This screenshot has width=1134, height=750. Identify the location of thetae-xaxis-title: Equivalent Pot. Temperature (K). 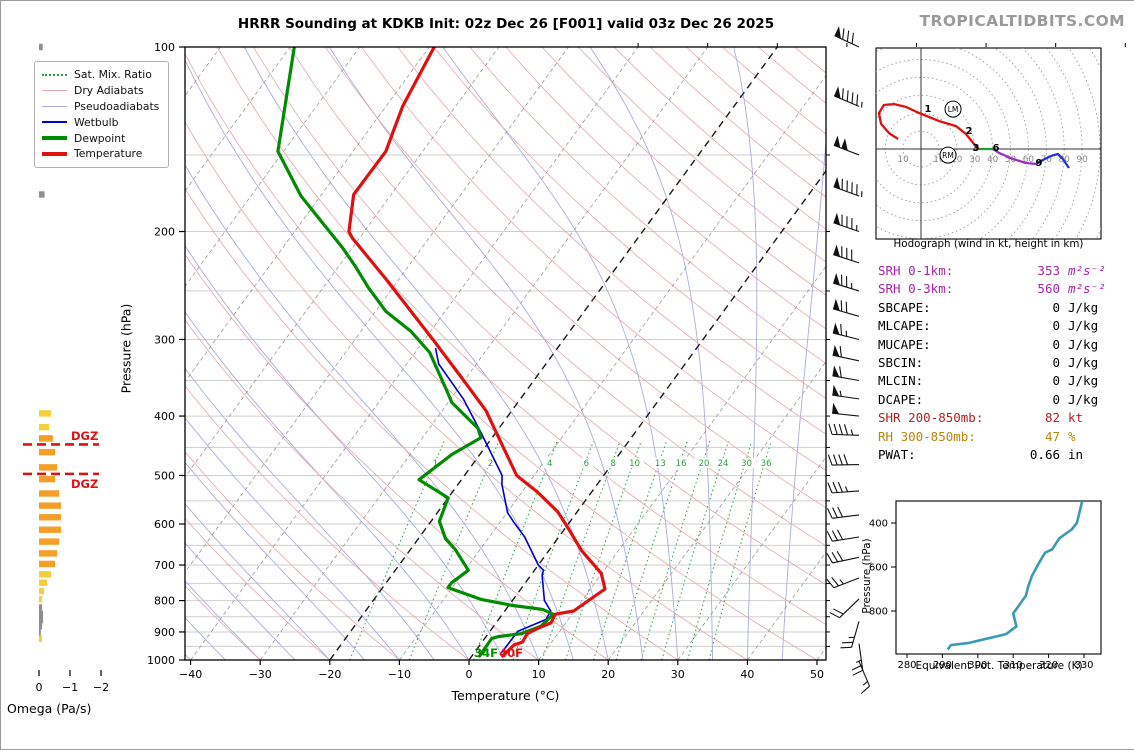
(999, 666).